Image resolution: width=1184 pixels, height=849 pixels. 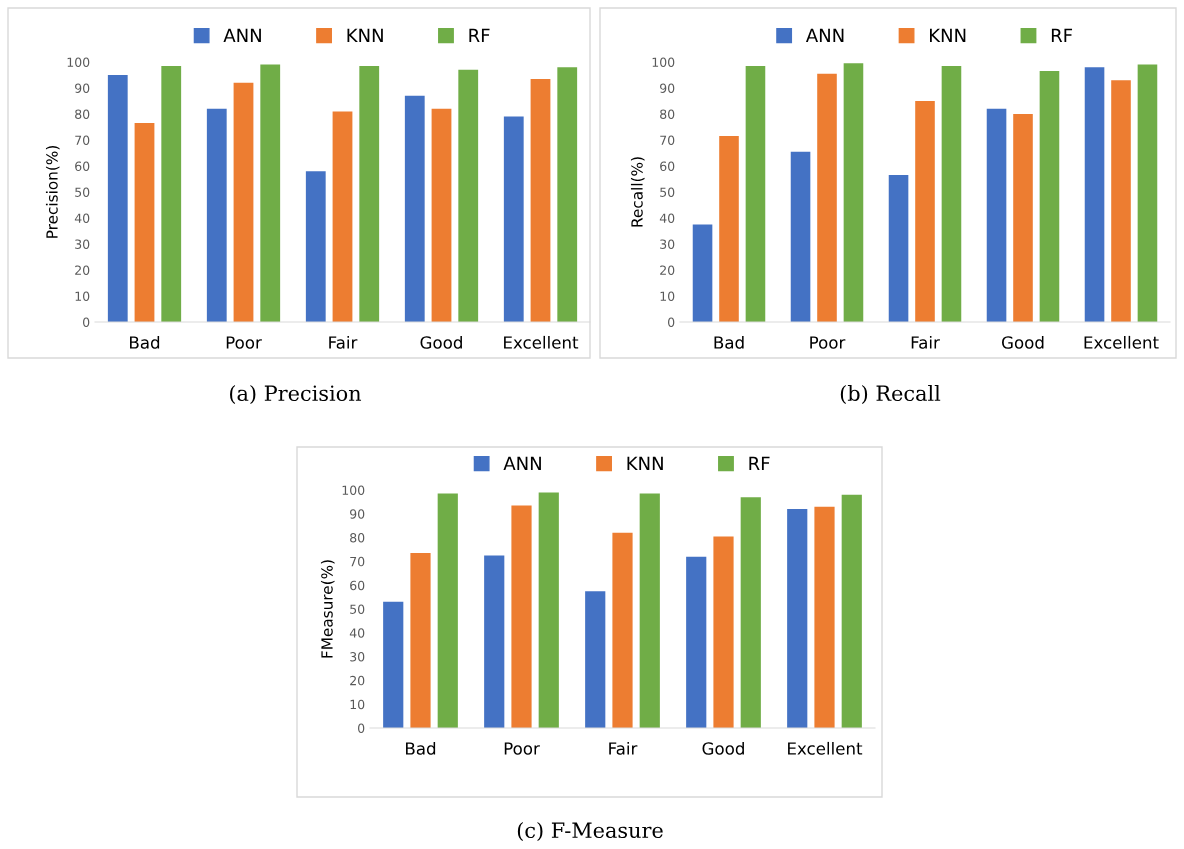 I want to click on y-axis-title: Recall(%), so click(x=637, y=192).